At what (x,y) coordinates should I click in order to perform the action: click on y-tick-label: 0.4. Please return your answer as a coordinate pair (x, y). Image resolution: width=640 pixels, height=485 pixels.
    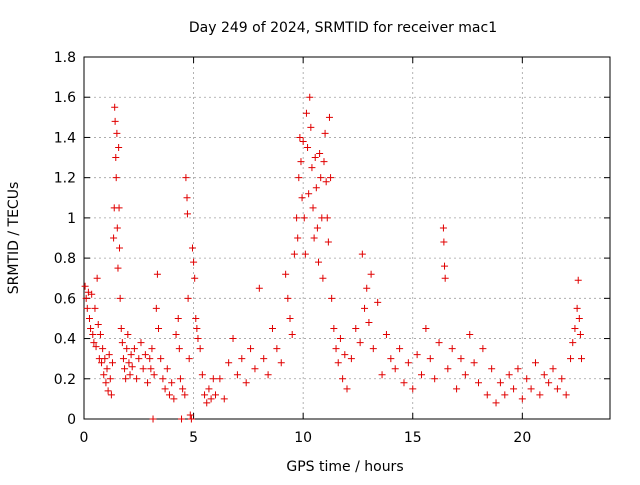
    Looking at the image, I should click on (65, 340).